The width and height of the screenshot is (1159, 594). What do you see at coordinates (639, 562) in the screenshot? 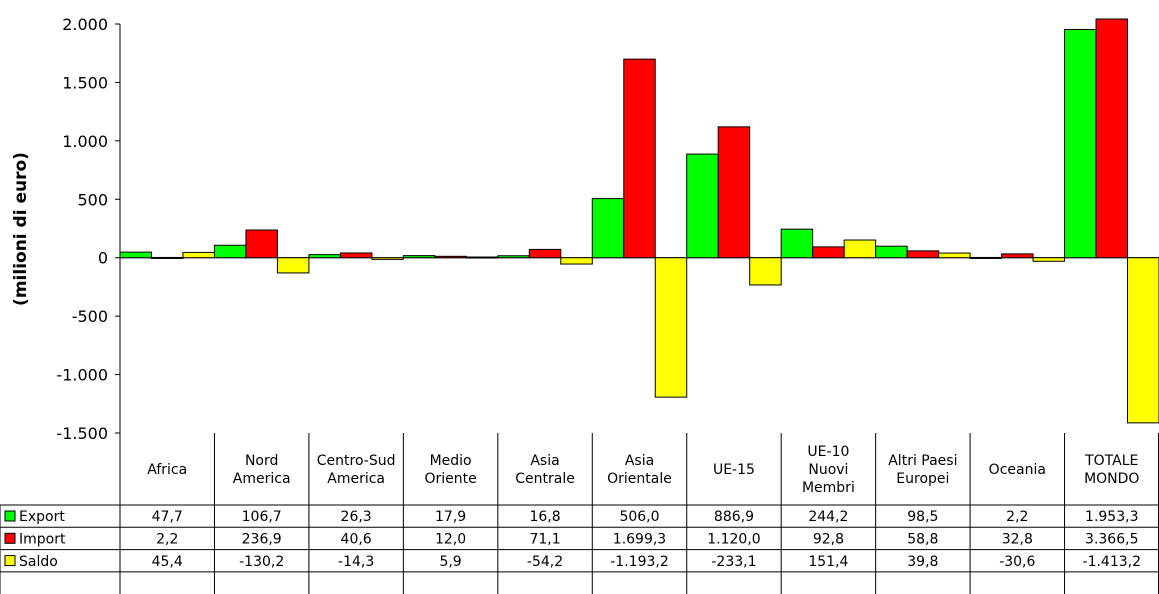
I see `table-cell: -1.193,2` at bounding box center [639, 562].